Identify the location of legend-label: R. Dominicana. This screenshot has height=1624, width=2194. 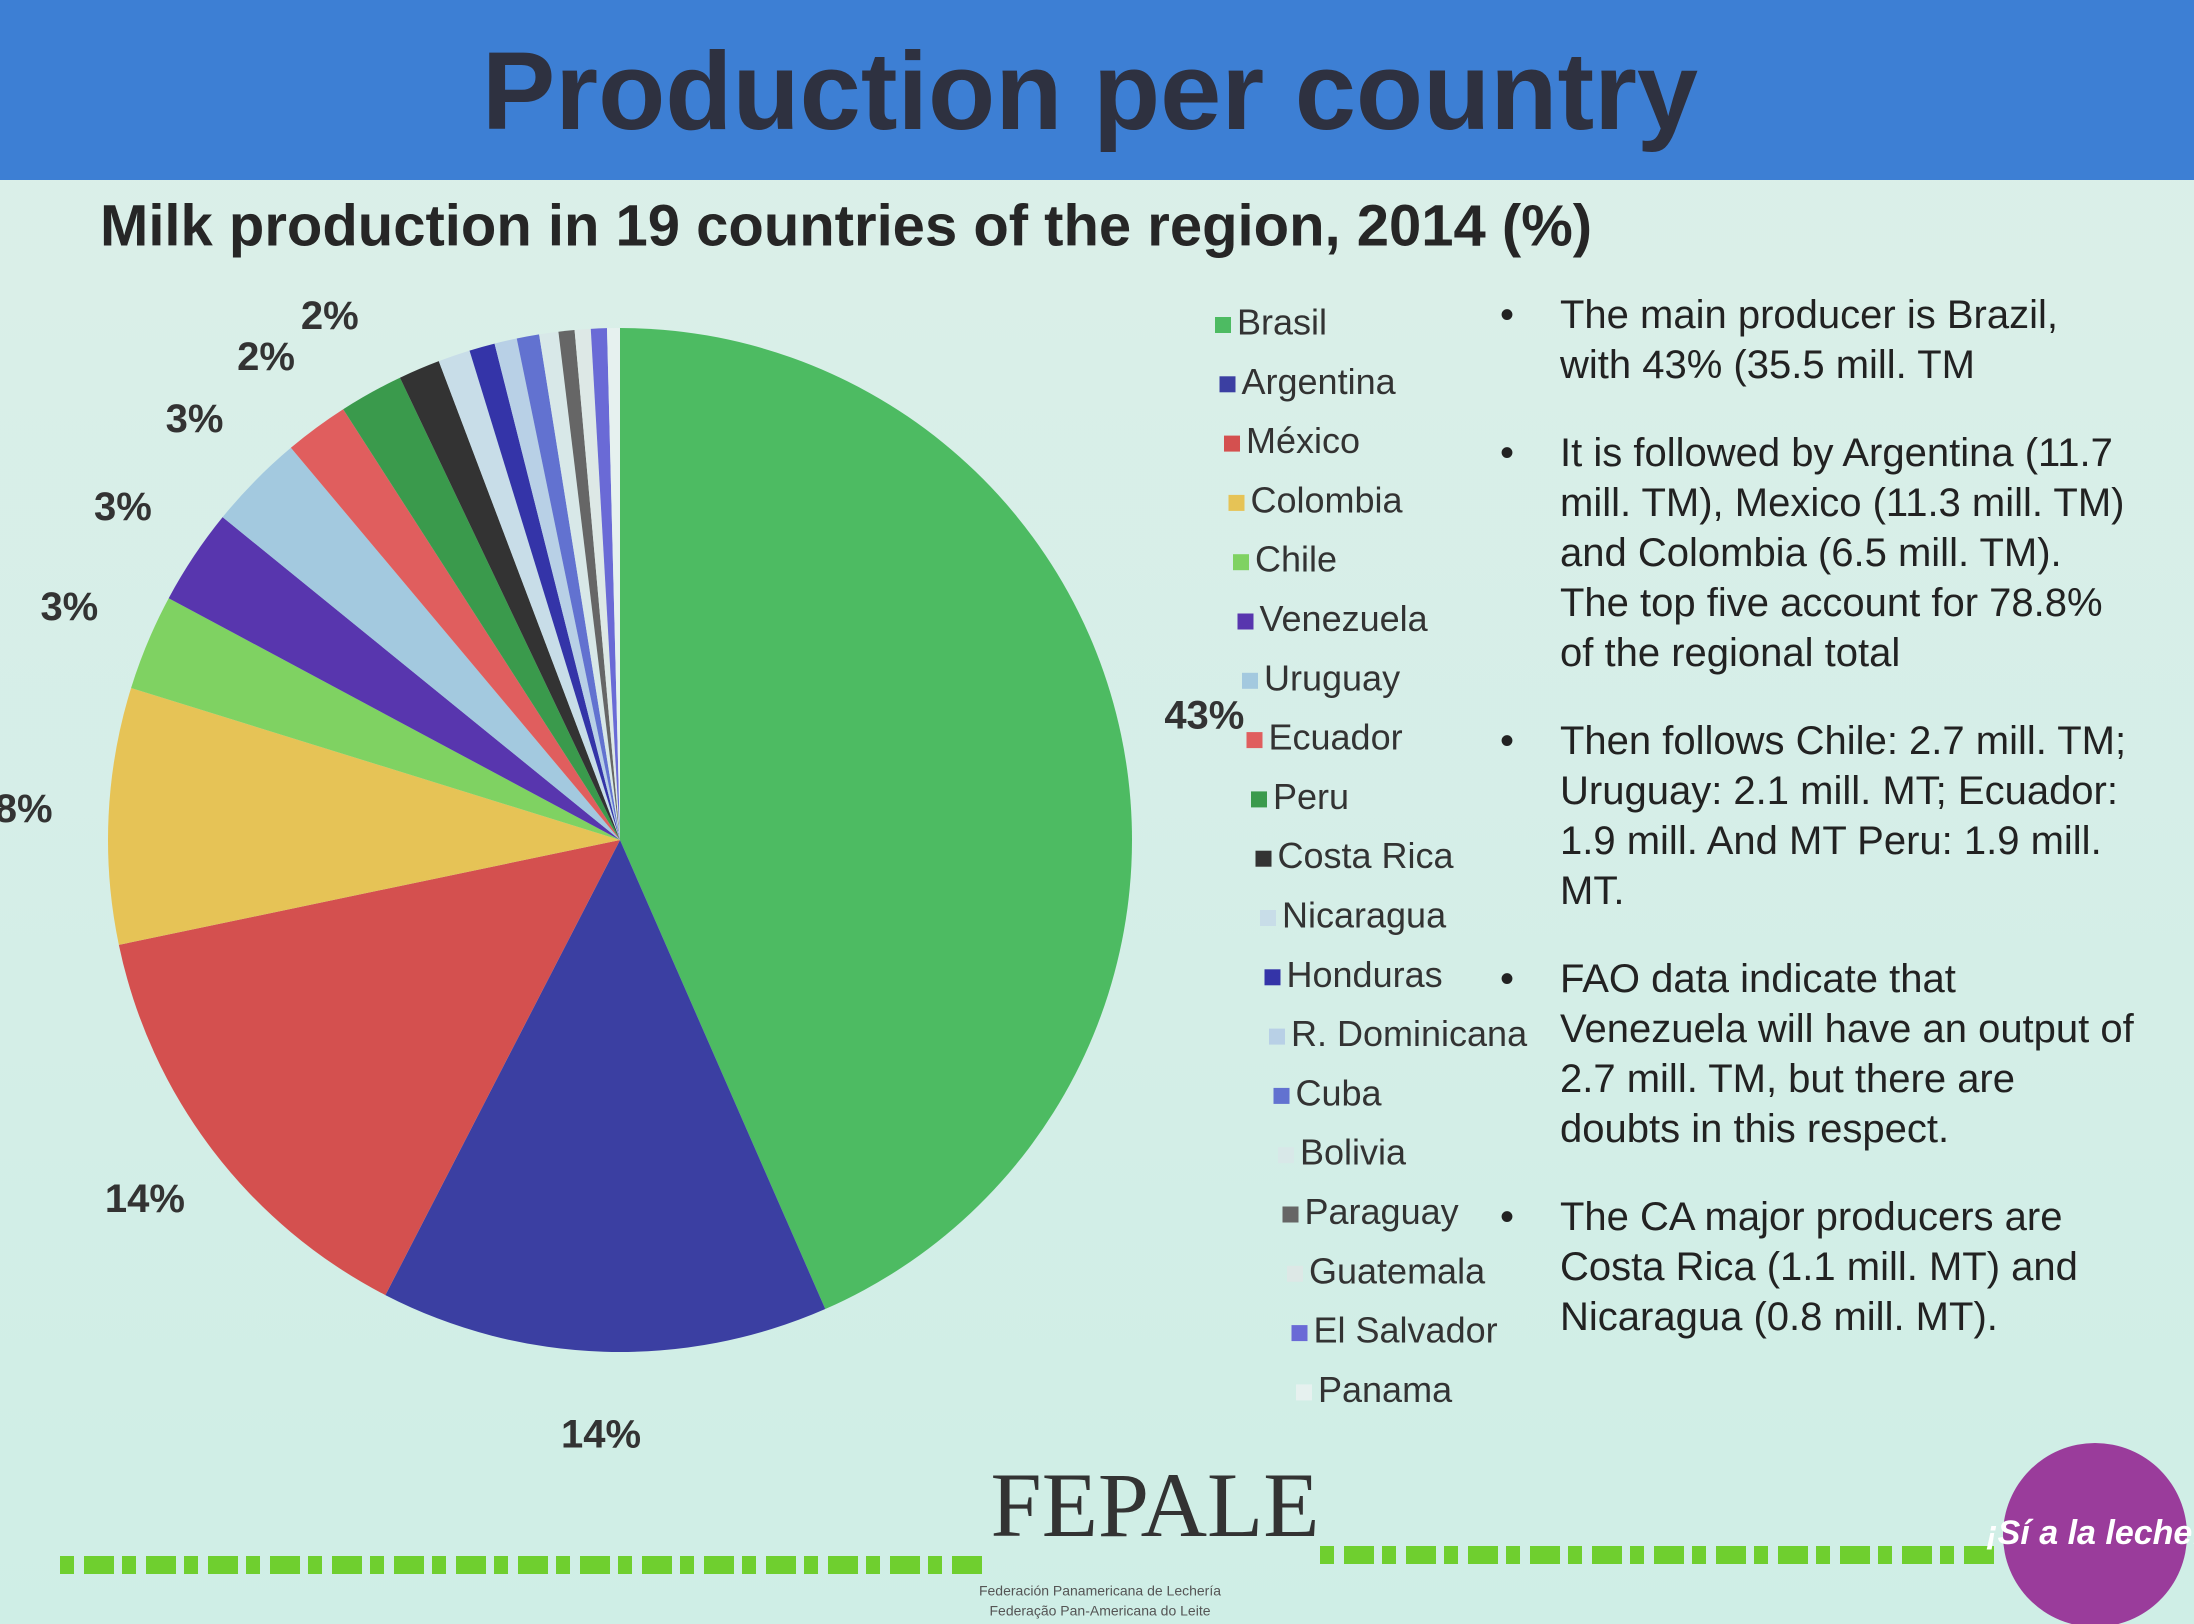
(1409, 1033).